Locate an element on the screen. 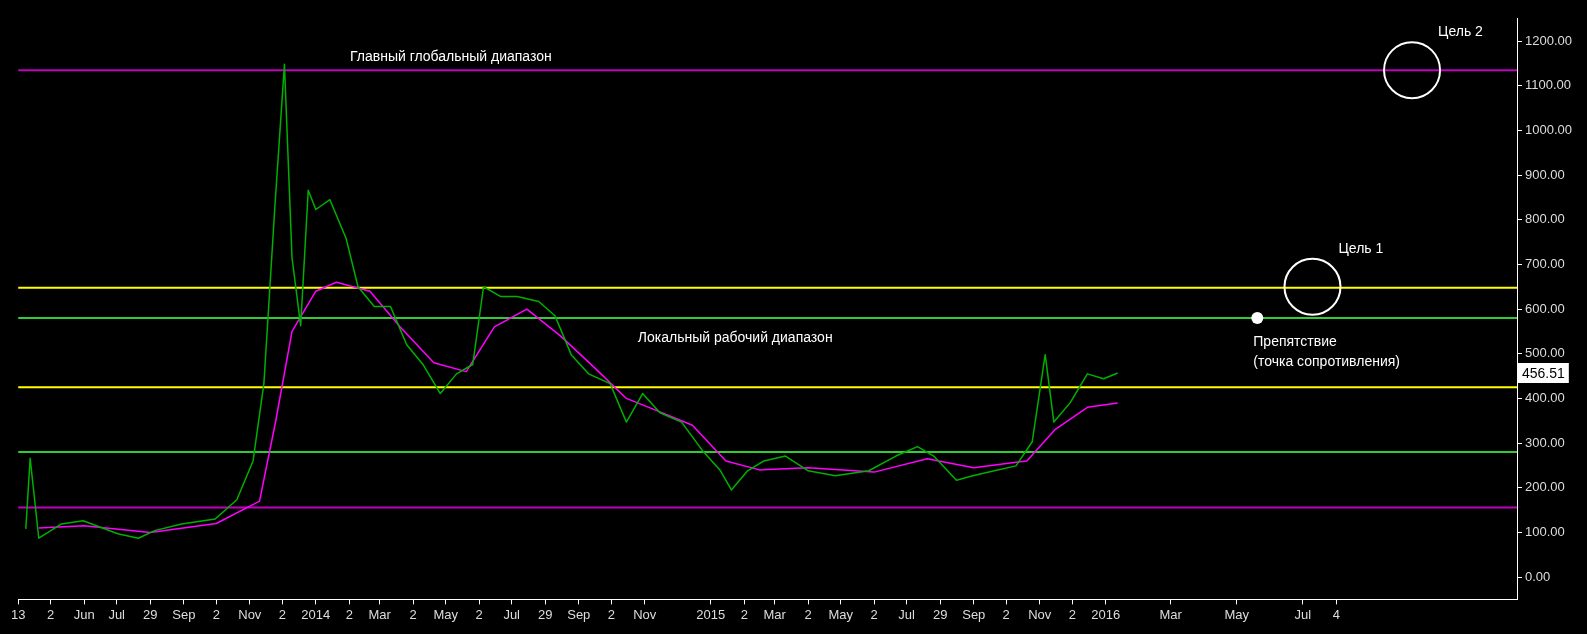 Image resolution: width=1587 pixels, height=634 pixels. y-tick-label: 500.00 is located at coordinates (1545, 353).